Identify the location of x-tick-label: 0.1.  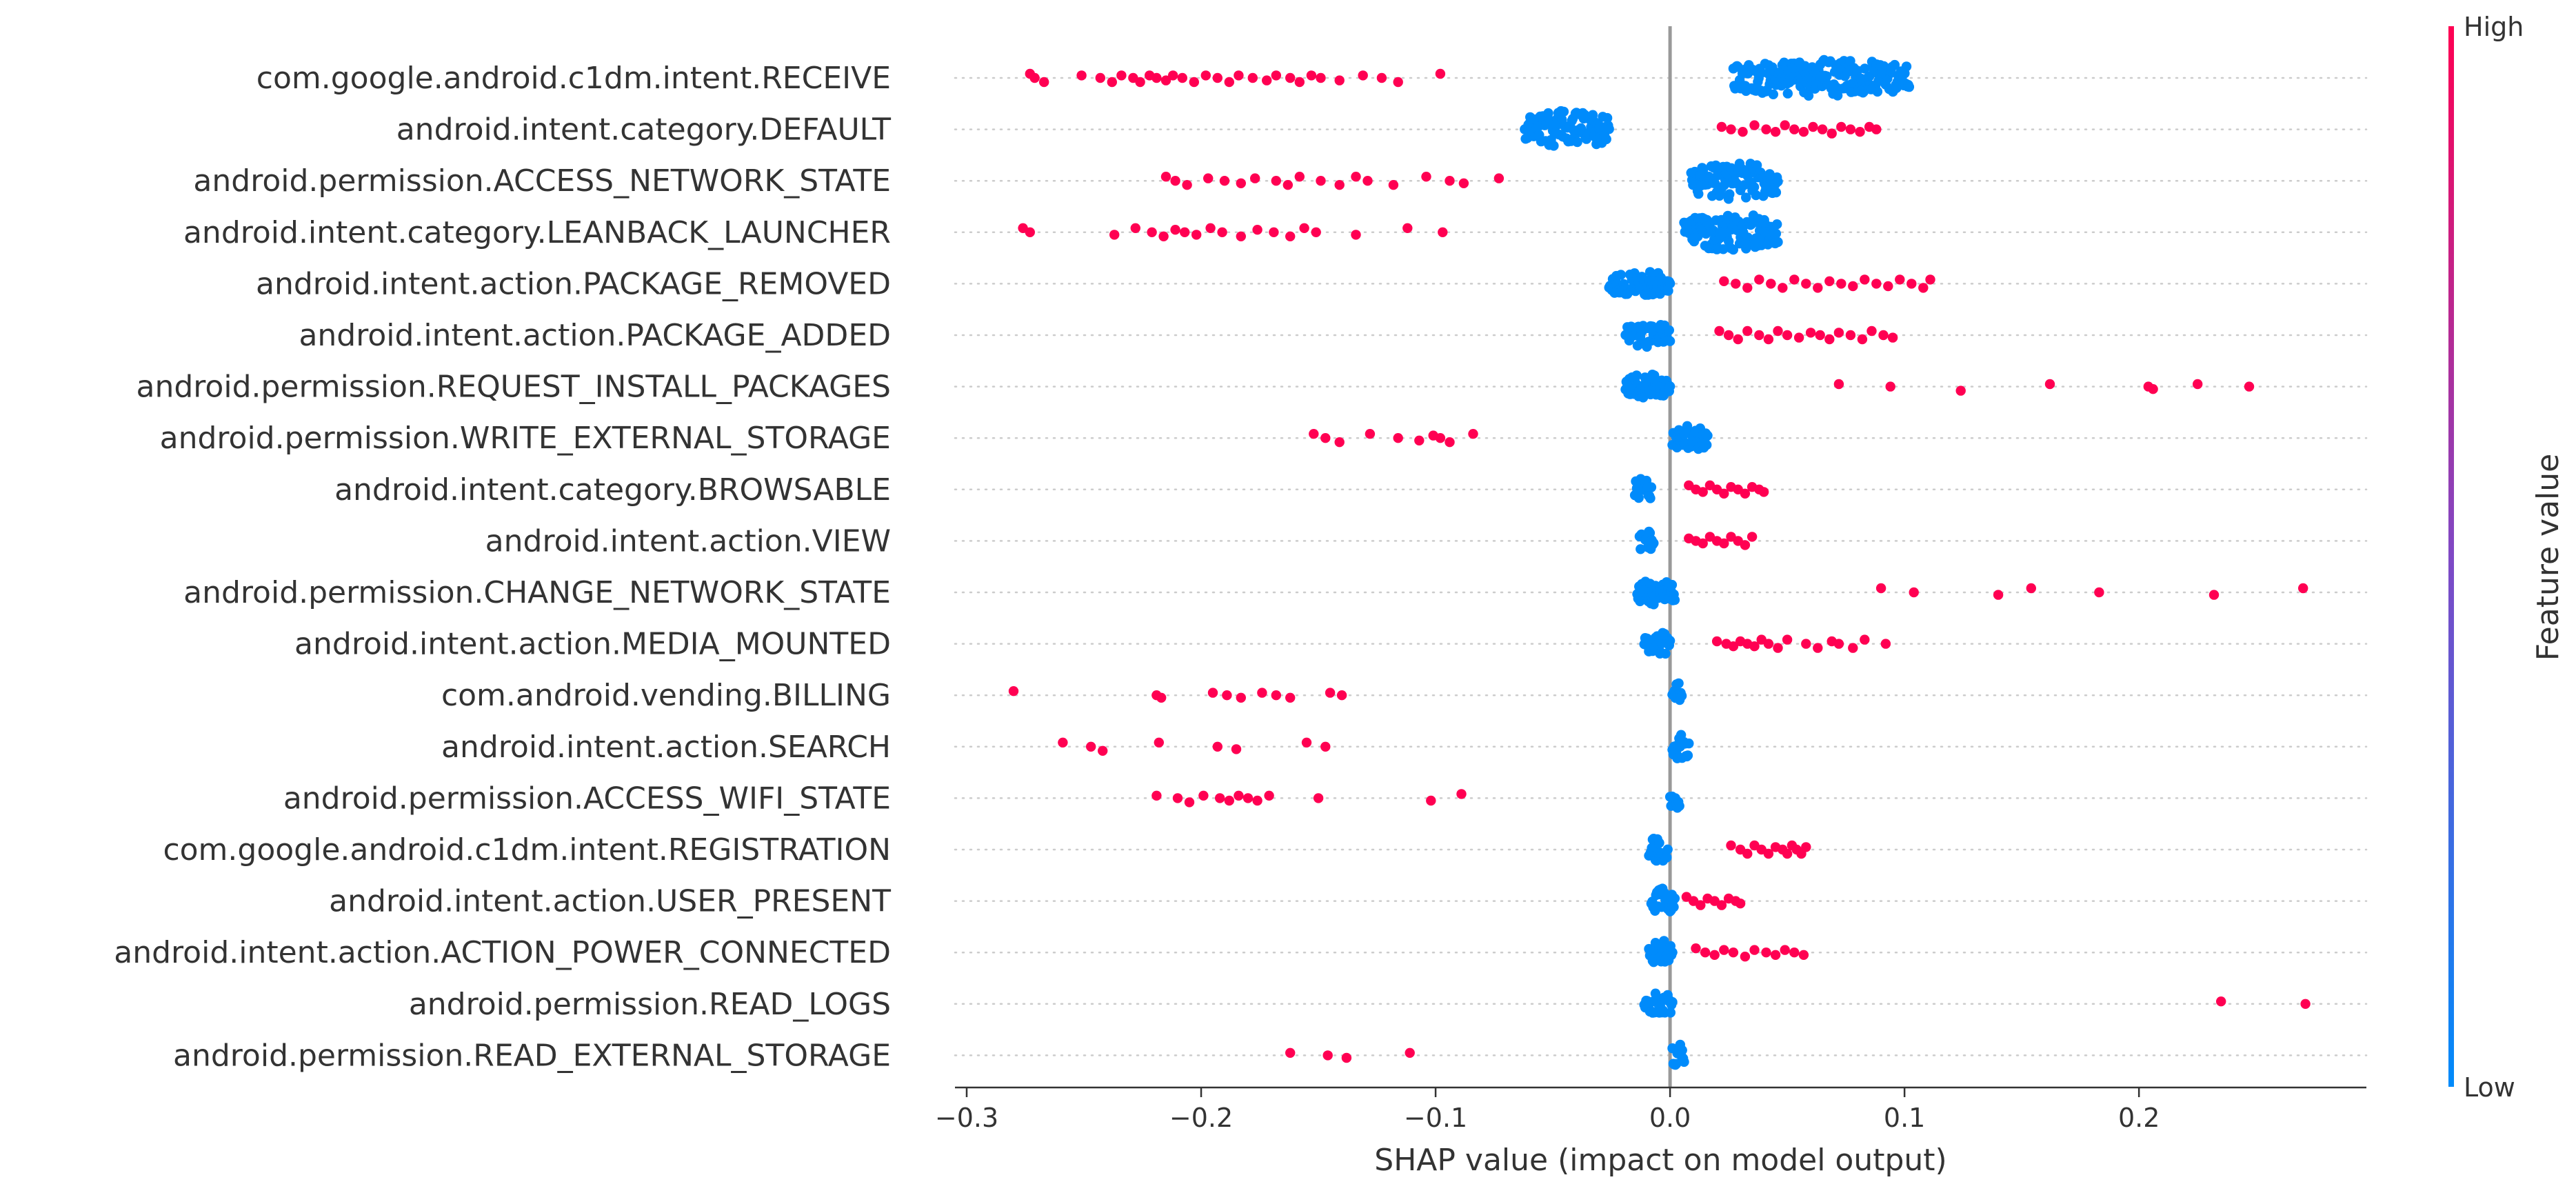
(1904, 1118).